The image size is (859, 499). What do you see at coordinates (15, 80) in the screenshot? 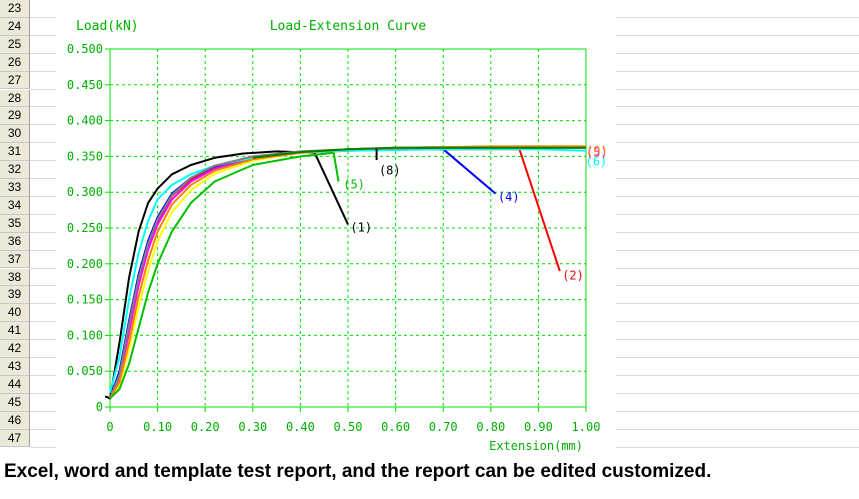
I see `row-number: 27` at bounding box center [15, 80].